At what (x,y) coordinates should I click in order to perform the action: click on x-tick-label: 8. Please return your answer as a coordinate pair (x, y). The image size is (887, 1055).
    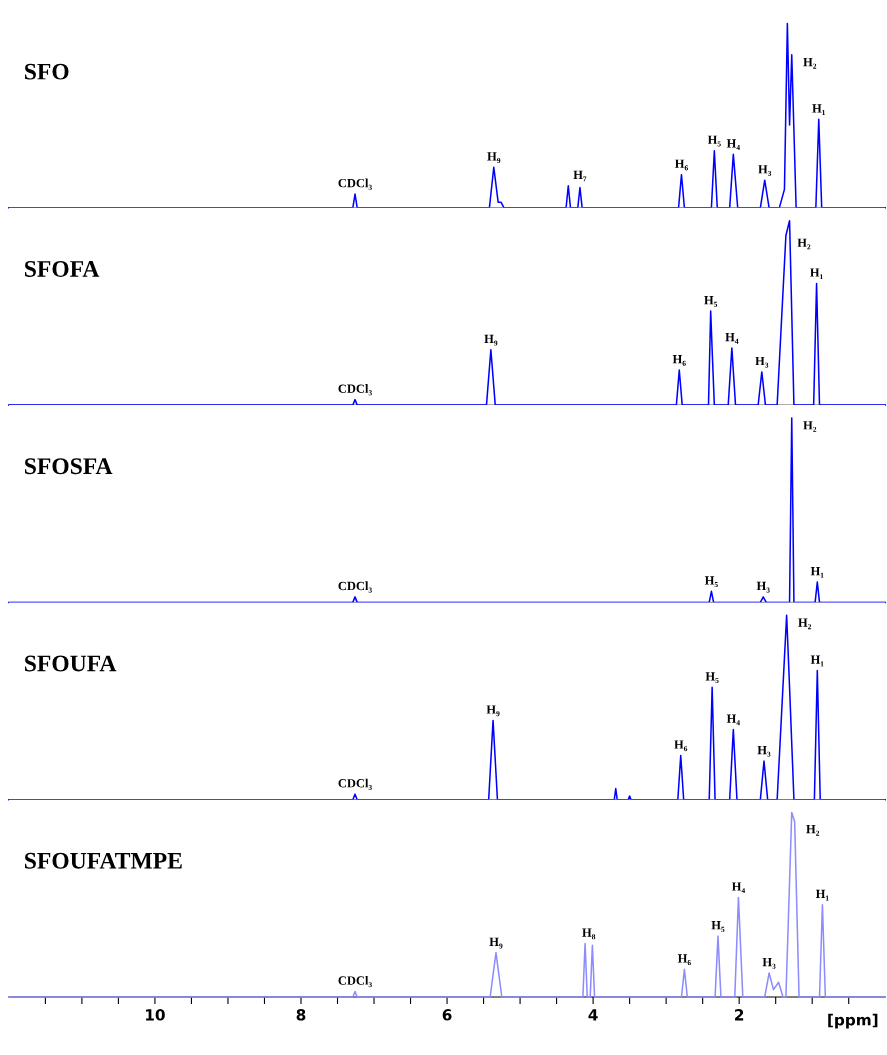
    Looking at the image, I should click on (301, 1015).